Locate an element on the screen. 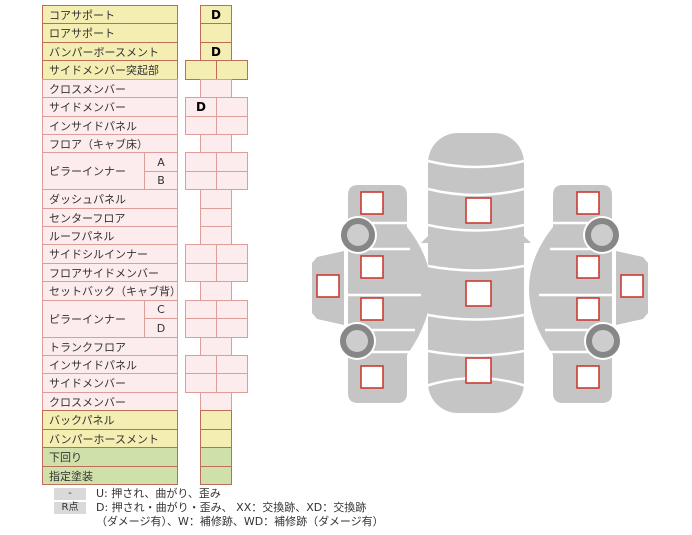 The image size is (692, 535). part-row-label: トランクフロア is located at coordinates (110, 346).